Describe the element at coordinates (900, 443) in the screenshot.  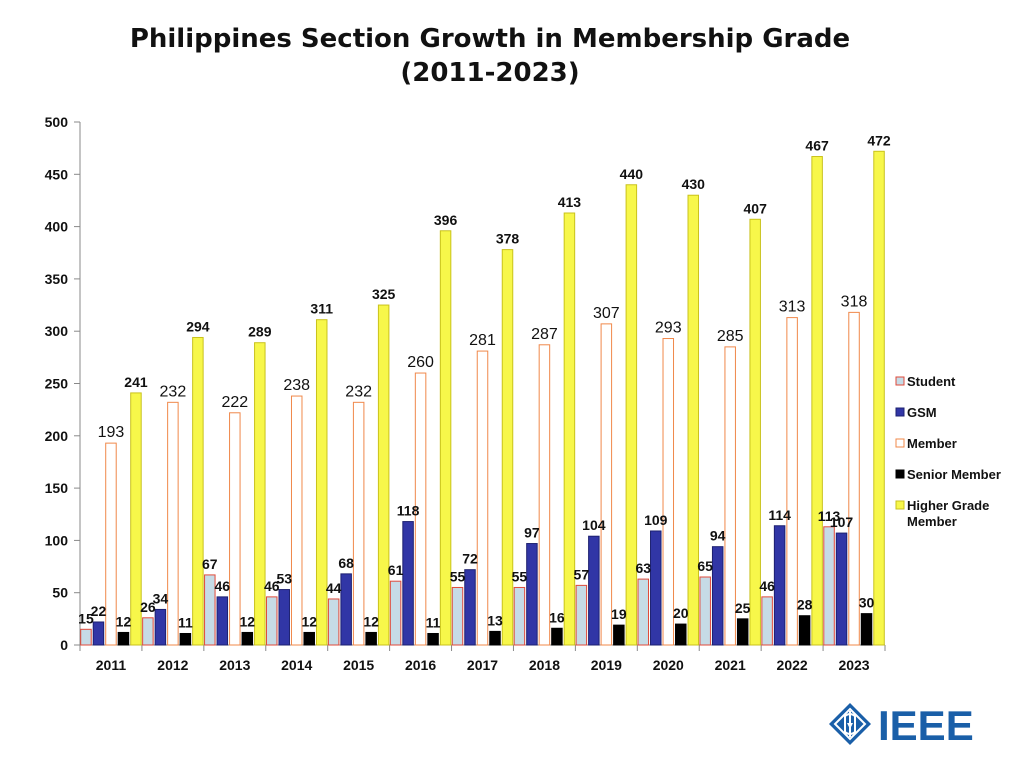
I see `legend-swatch-member` at that location.